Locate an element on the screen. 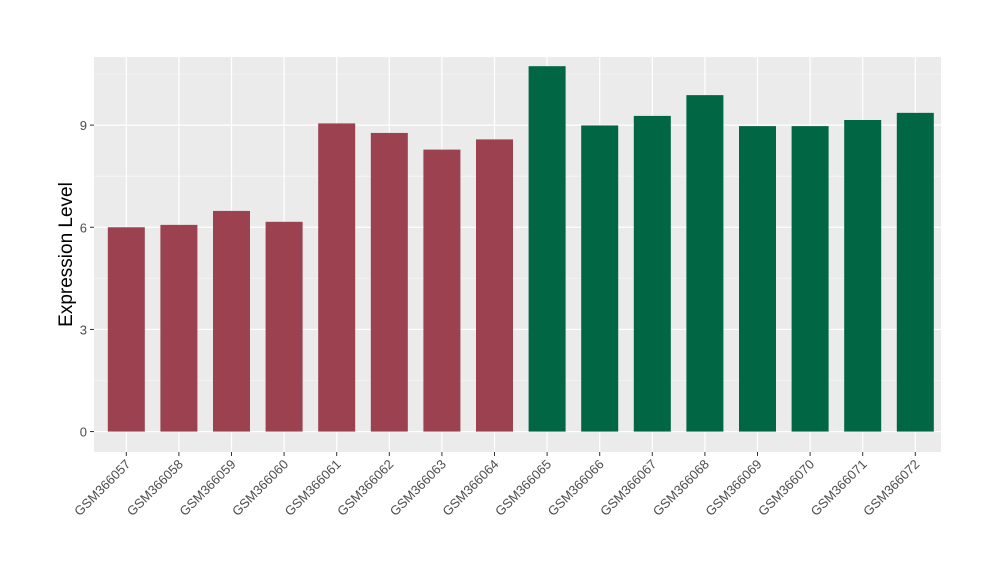 This screenshot has height=585, width=1000. bar-GSM366057 is located at coordinates (126, 329).